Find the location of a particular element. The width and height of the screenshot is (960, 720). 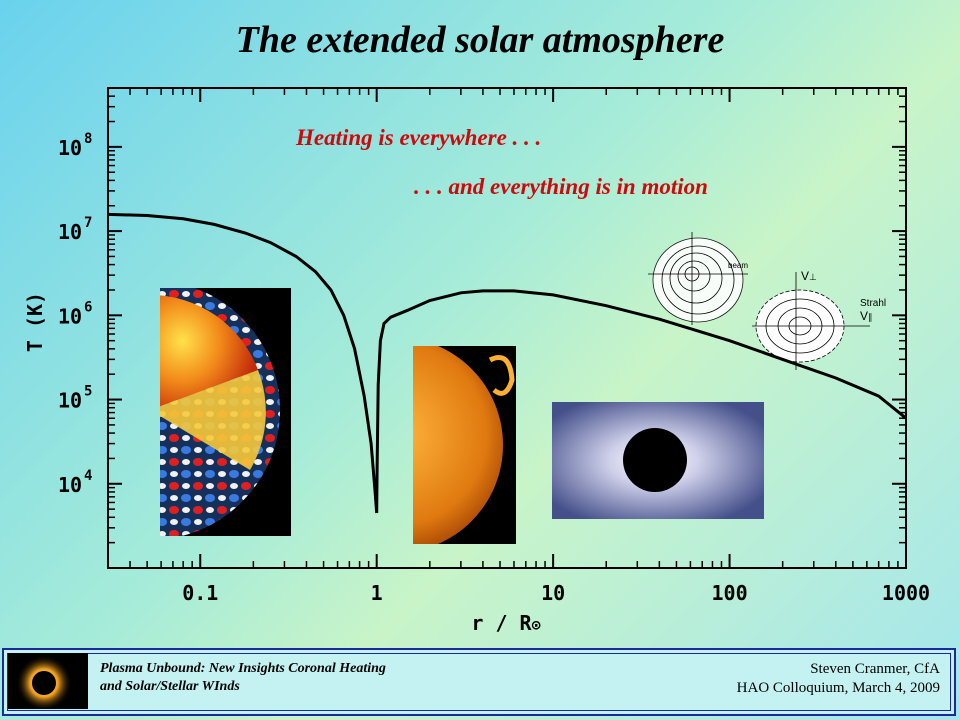

heating-annotation: Heating is everywhere . . . is located at coordinates (418, 137).